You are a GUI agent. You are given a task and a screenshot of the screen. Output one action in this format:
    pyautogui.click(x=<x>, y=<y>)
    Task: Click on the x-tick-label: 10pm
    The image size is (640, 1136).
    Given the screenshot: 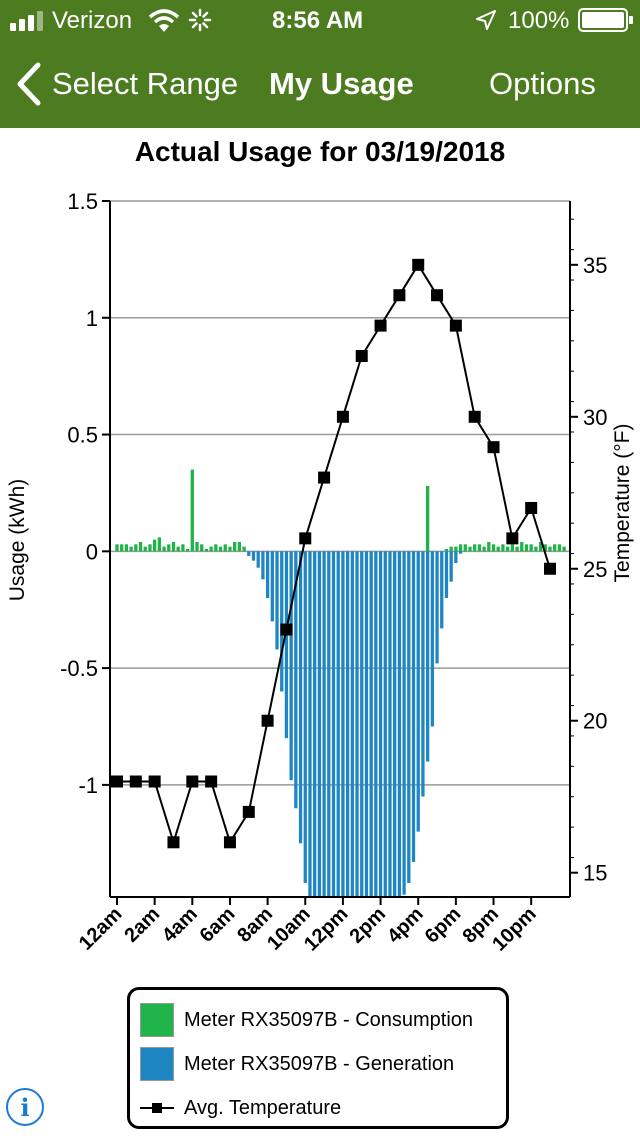 What is the action you would take?
    pyautogui.click(x=514, y=929)
    